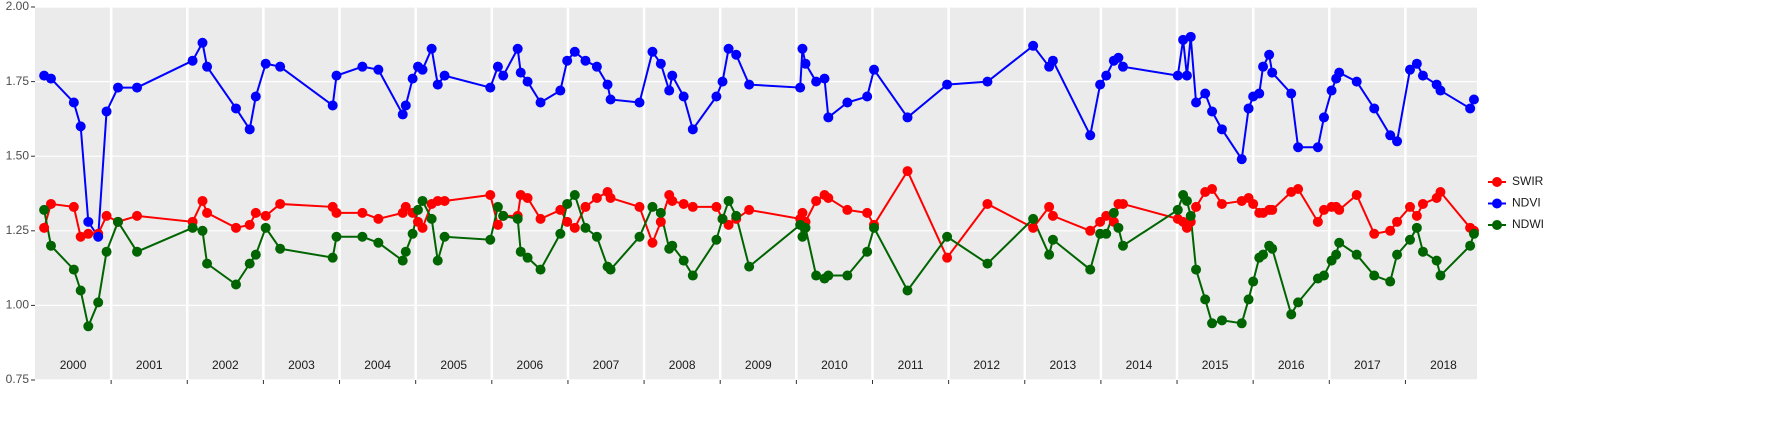 This screenshot has height=442, width=1773. Describe the element at coordinates (530, 365) in the screenshot. I see `year-label: 2006` at that location.